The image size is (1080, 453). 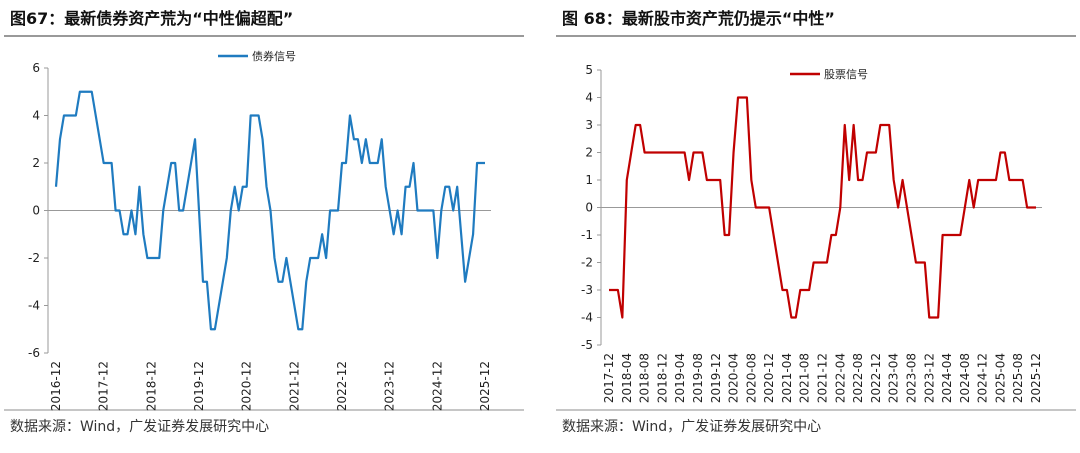 What do you see at coordinates (947, 378) in the screenshot?
I see `x-tick-label: 2024-04` at bounding box center [947, 378].